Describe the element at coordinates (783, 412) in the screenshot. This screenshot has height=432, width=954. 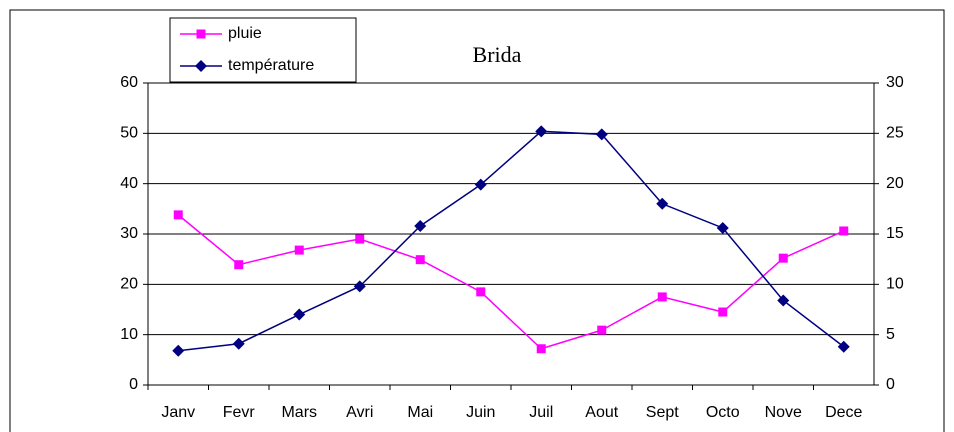
I see `x-tick-label: Nove` at that location.